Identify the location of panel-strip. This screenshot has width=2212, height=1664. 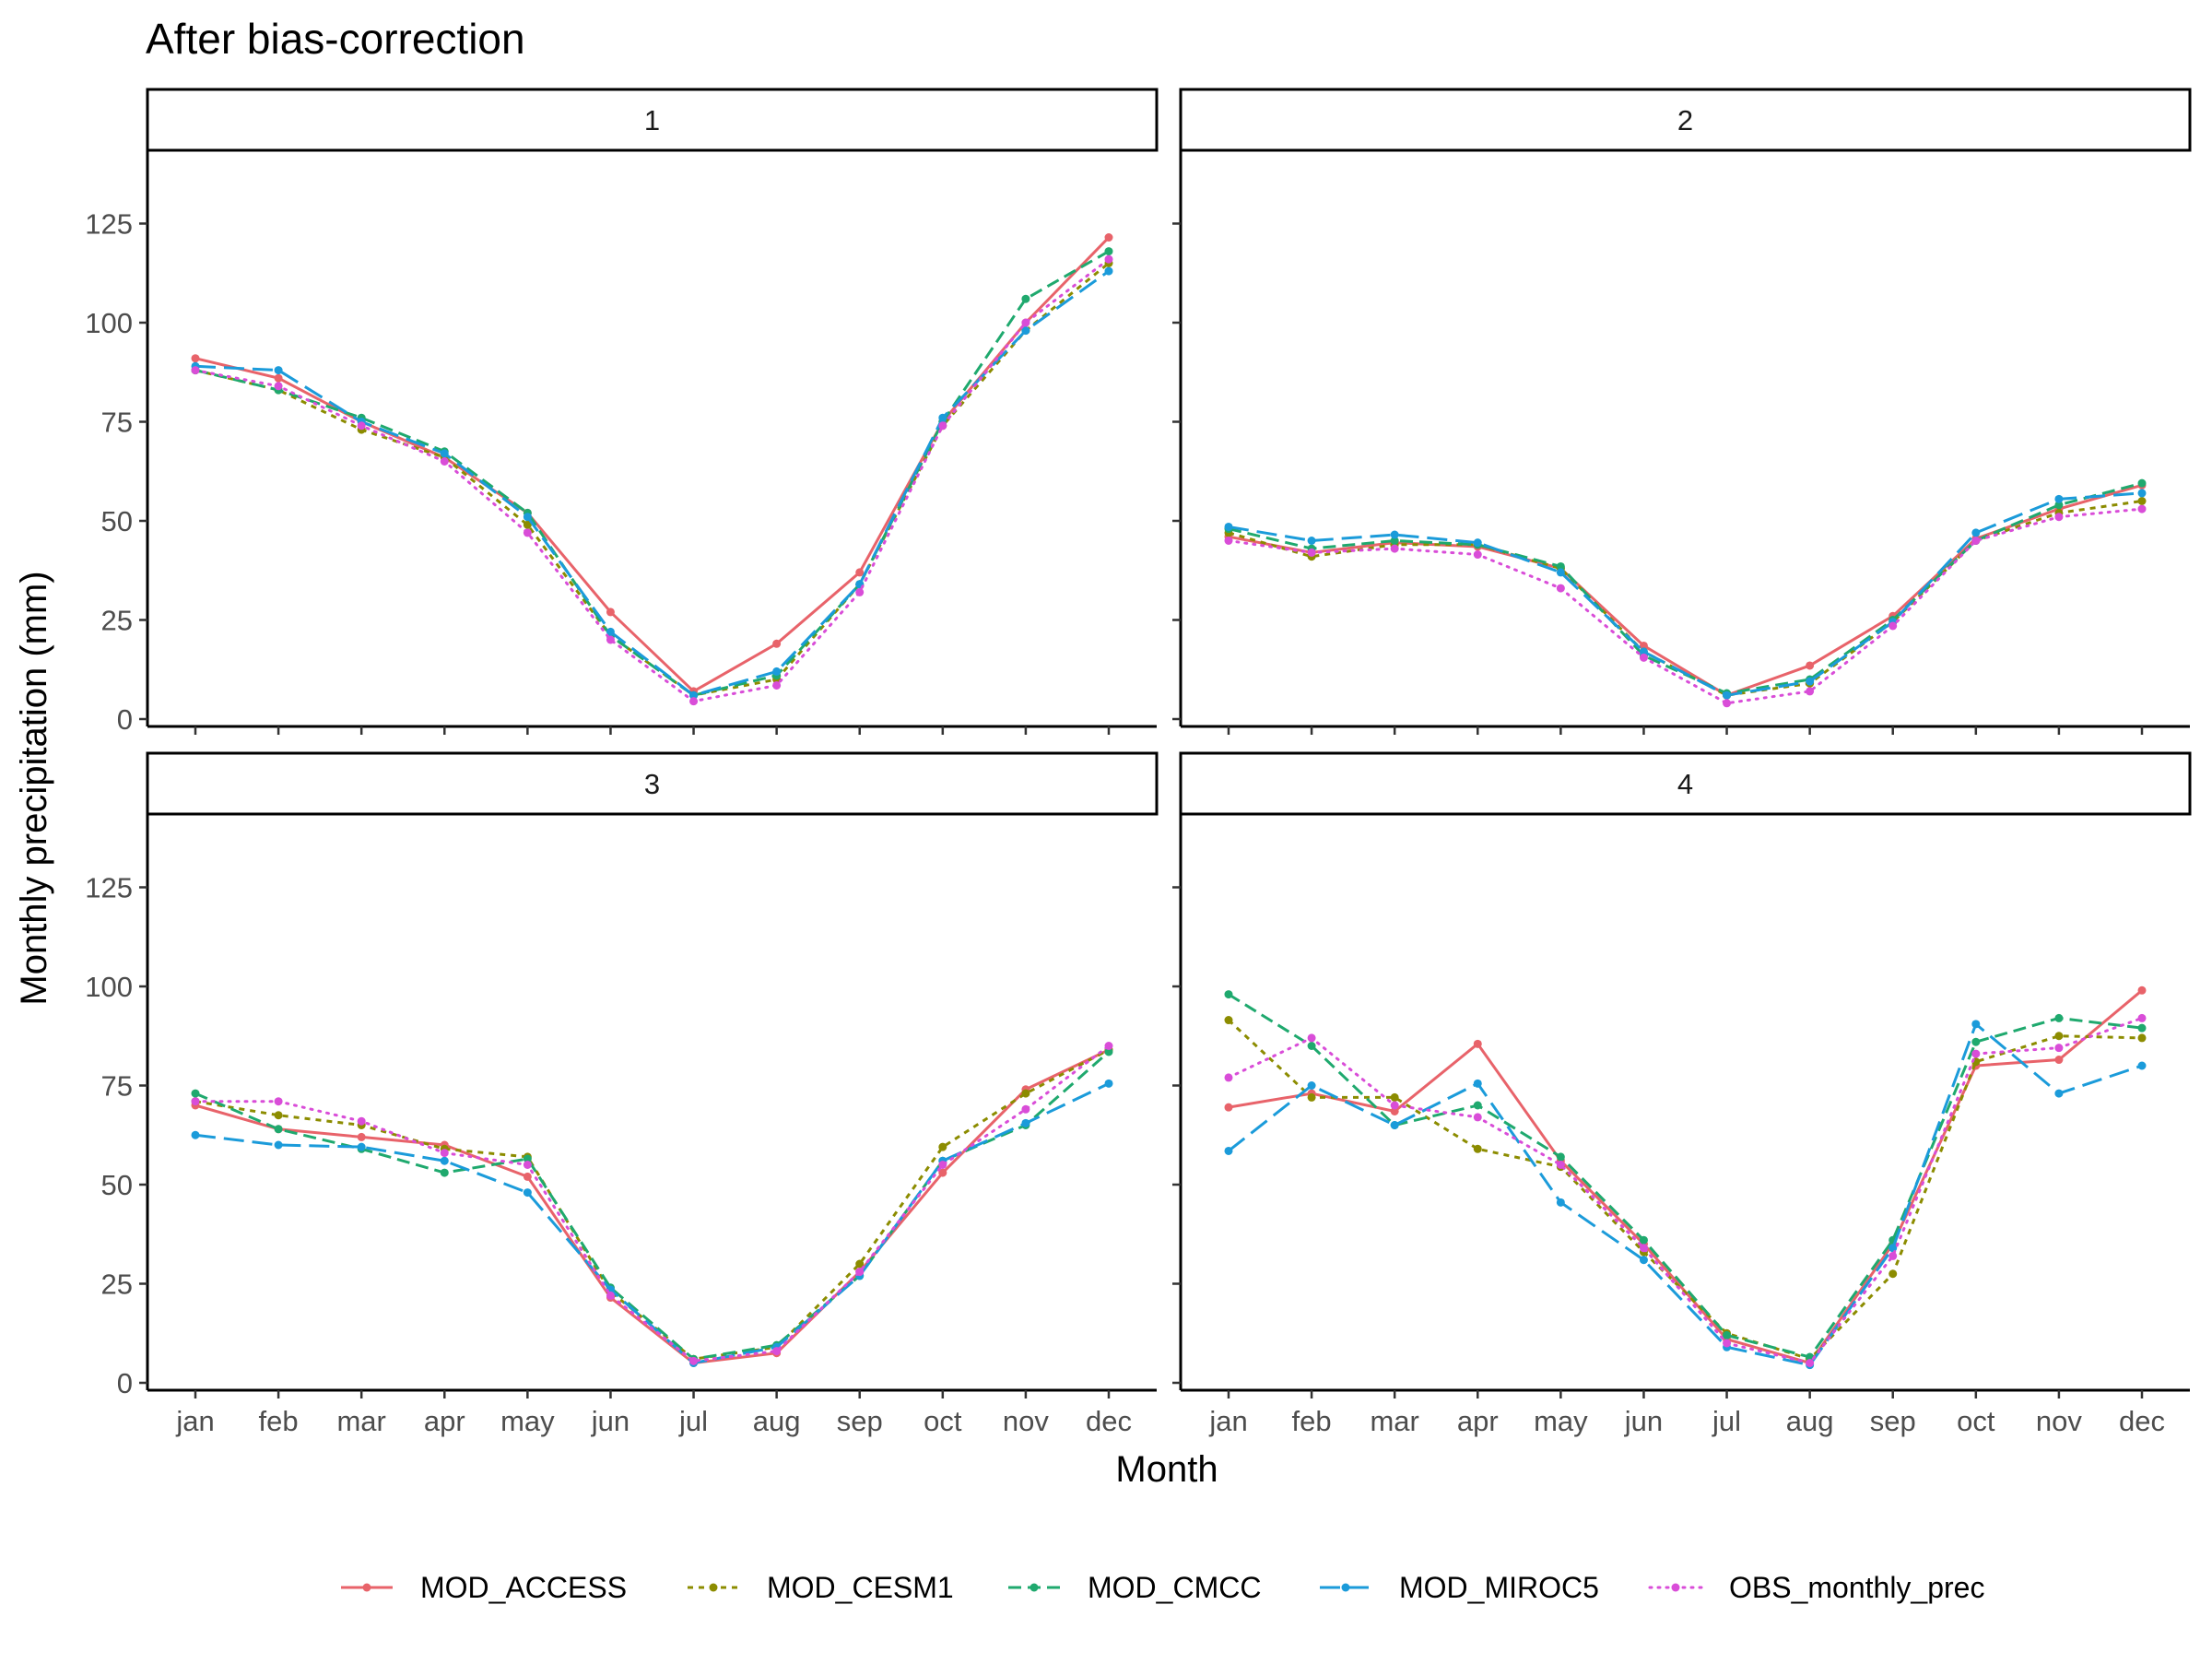
(1685, 120).